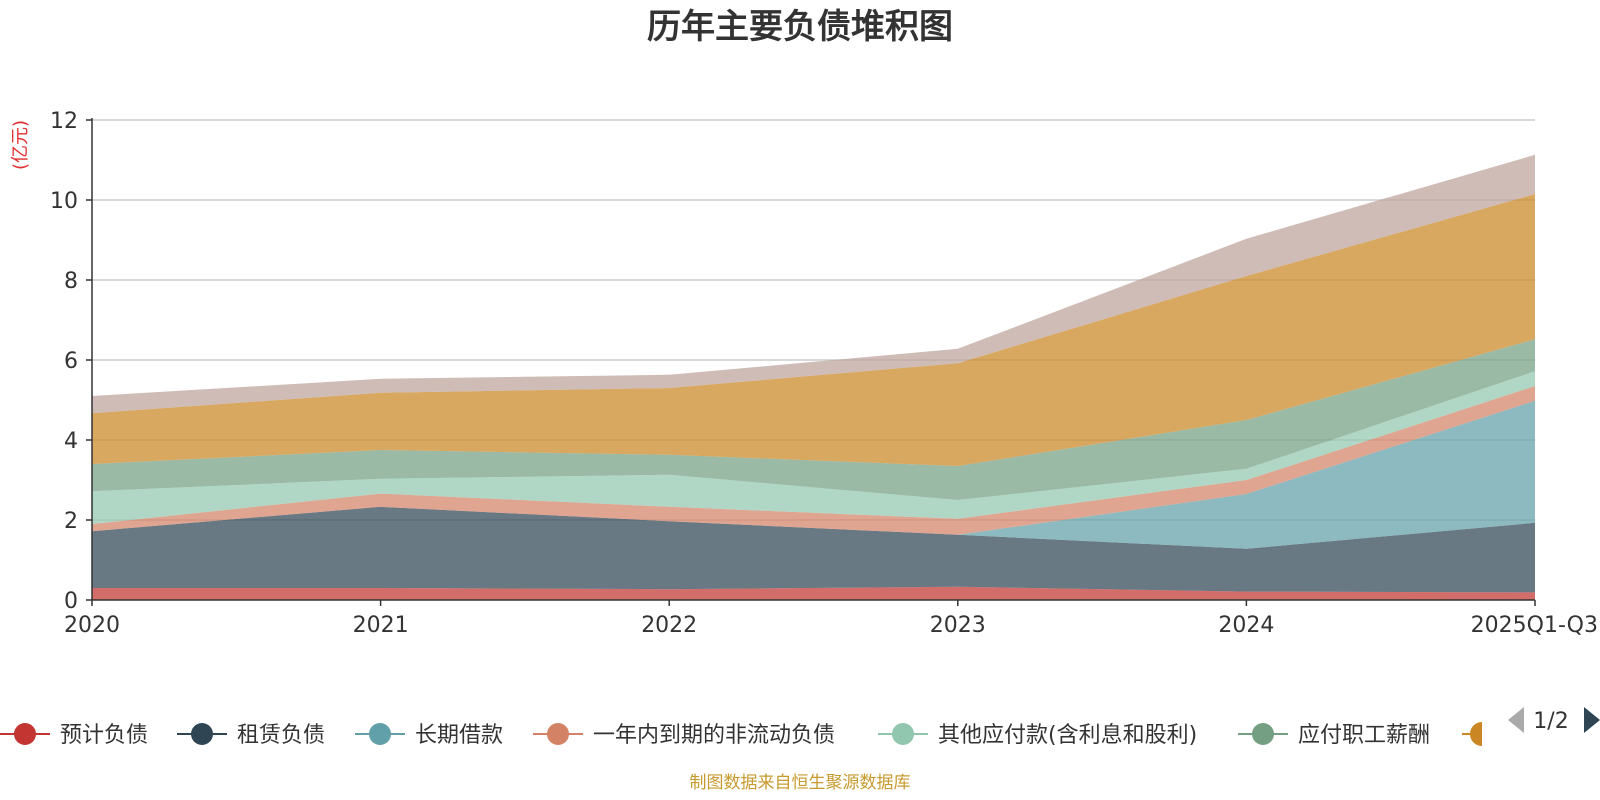  Describe the element at coordinates (71, 441) in the screenshot. I see `y-tick-label: 4` at that location.